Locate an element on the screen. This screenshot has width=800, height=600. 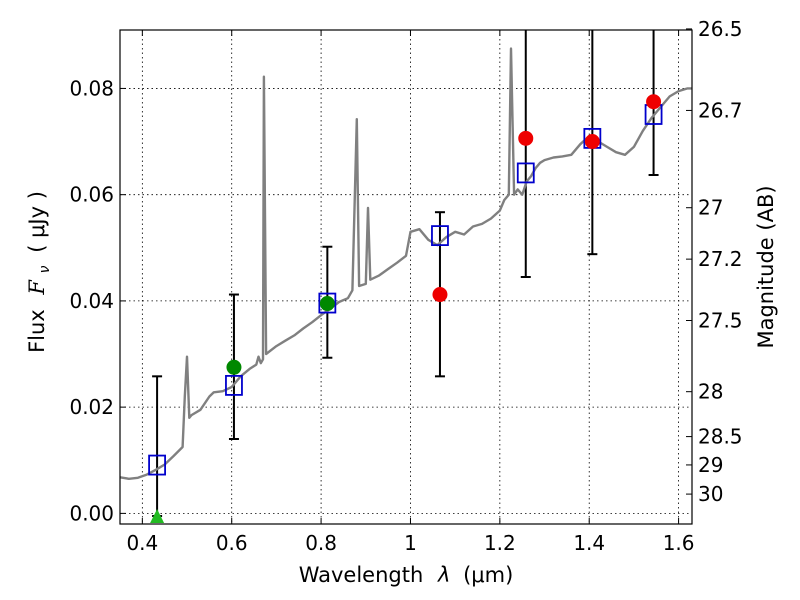
y-tick-label: 0.00 is located at coordinates (91, 513).